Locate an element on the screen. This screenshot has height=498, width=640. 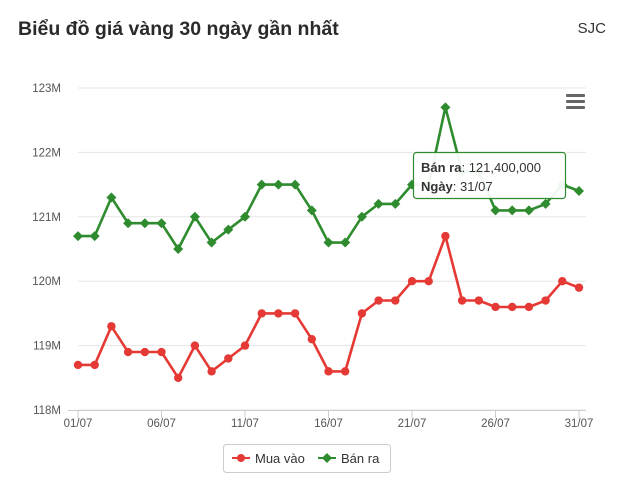
legend-label-sell: Bán ra is located at coordinates (360, 458).